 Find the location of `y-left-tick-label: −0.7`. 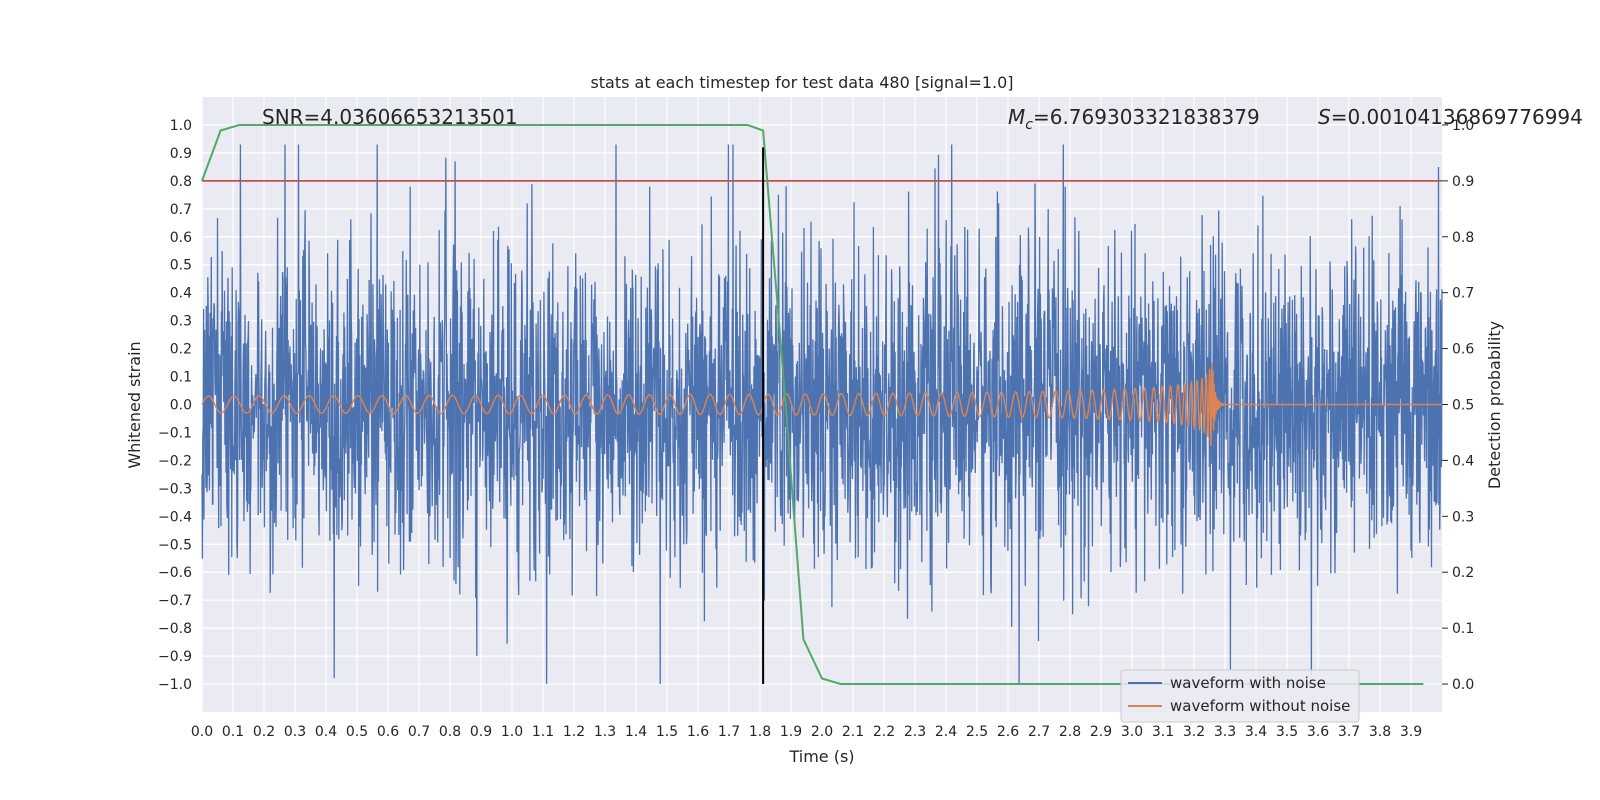

y-left-tick-label: −0.7 is located at coordinates (175, 601).